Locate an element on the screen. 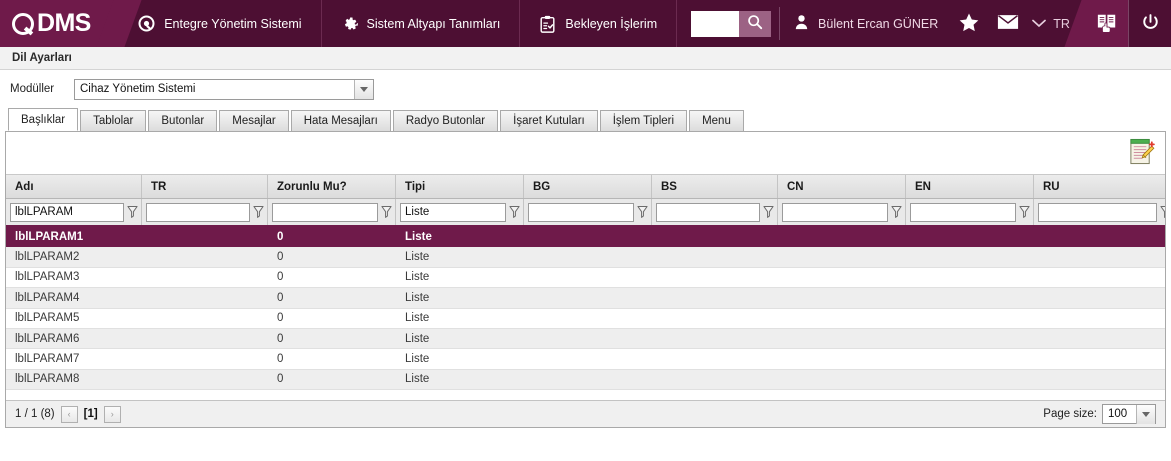 The image size is (1171, 461). tab-2: Butonlar is located at coordinates (183, 120).